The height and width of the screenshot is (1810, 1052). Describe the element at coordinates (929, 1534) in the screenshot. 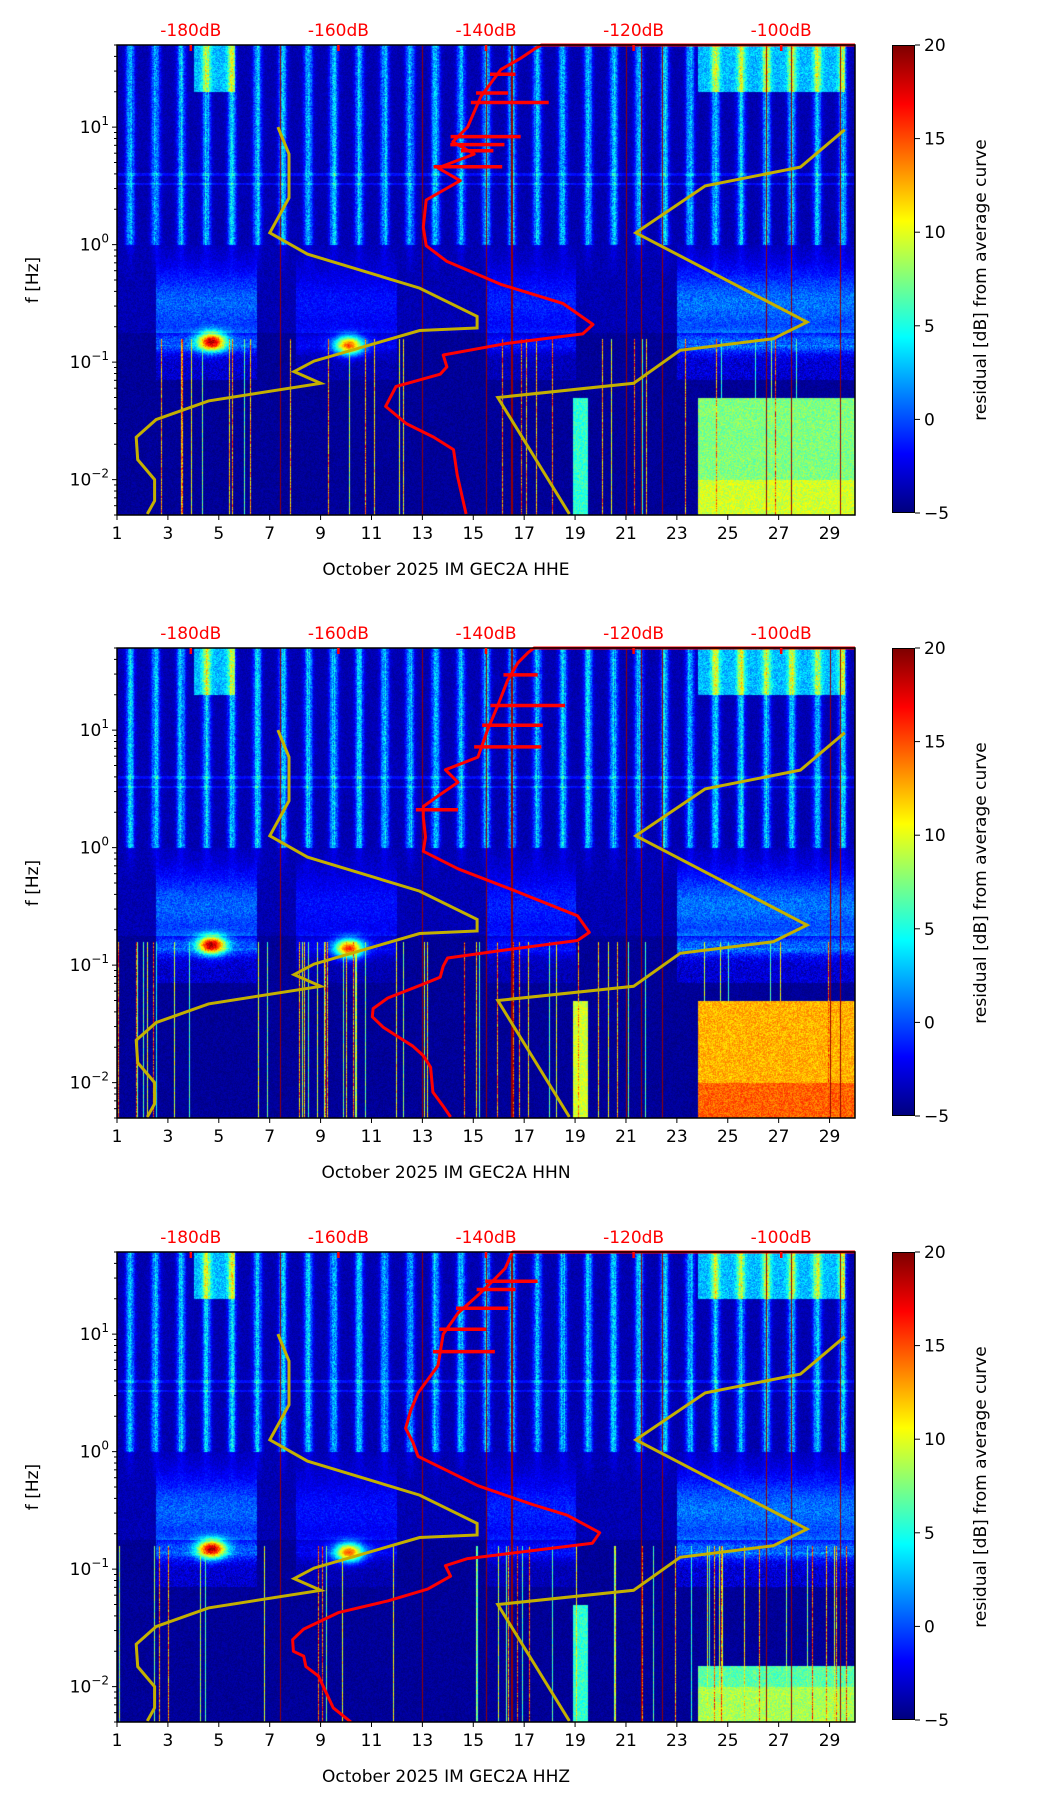

I see `colorbar-tick-label: 5` at that location.